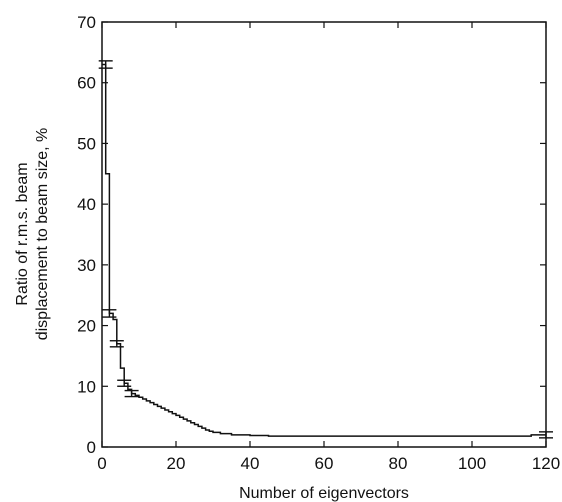 Image resolution: width=562 pixels, height=502 pixels. Describe the element at coordinates (86, 143) in the screenshot. I see `y-tick-label: 50` at that location.